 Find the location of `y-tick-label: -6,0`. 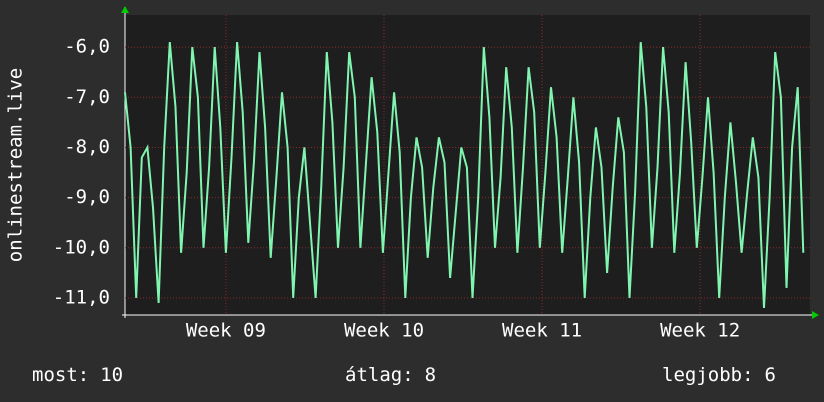

y-tick-label: -6,0 is located at coordinates (87, 47).